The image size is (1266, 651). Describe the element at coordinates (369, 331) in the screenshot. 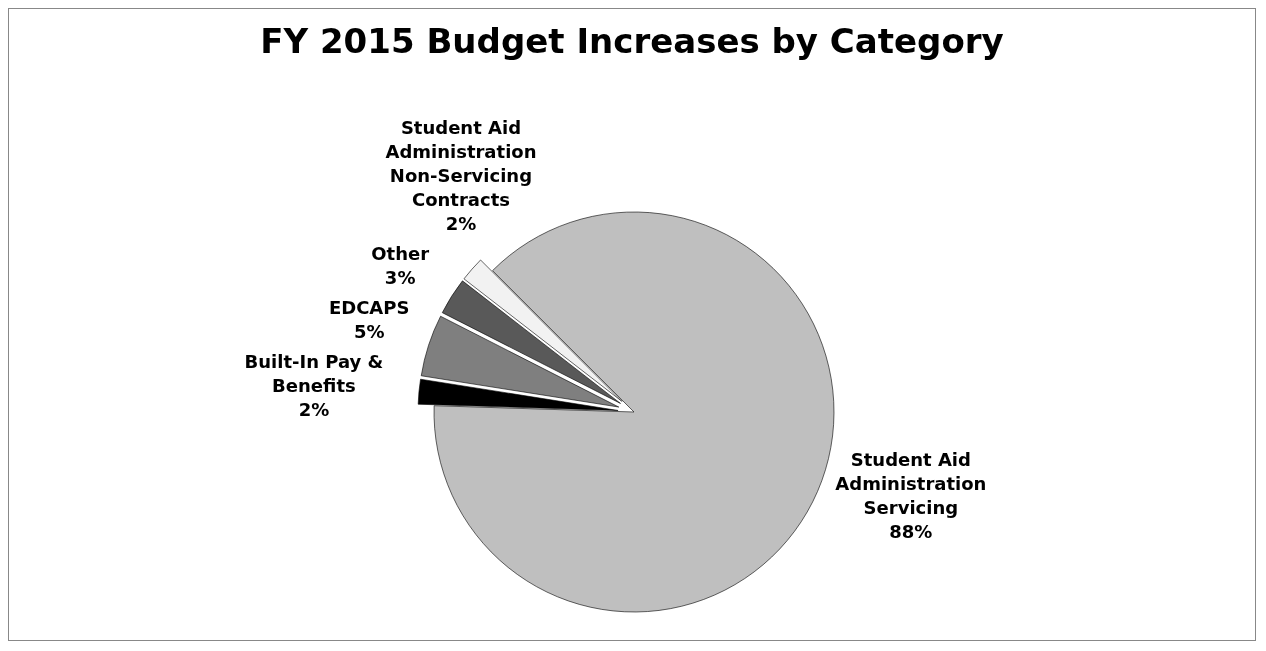

I see `data-label: 5%` at that location.